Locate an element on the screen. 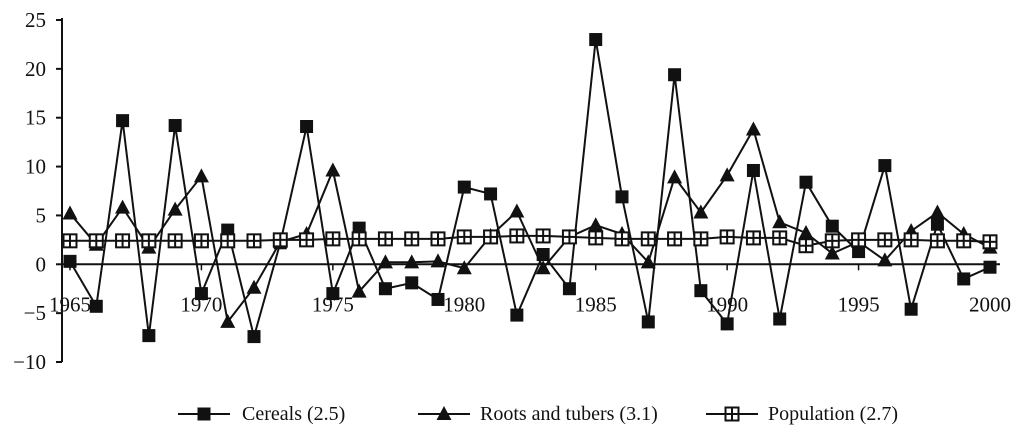 The image size is (1023, 440). legend-label: Population (2.7) is located at coordinates (833, 414).